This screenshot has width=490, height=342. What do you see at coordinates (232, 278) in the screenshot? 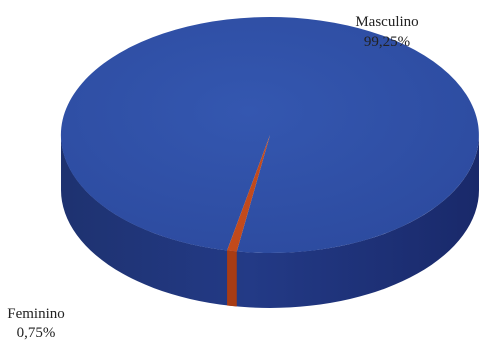
I see `slice-side-feminino` at bounding box center [232, 278].